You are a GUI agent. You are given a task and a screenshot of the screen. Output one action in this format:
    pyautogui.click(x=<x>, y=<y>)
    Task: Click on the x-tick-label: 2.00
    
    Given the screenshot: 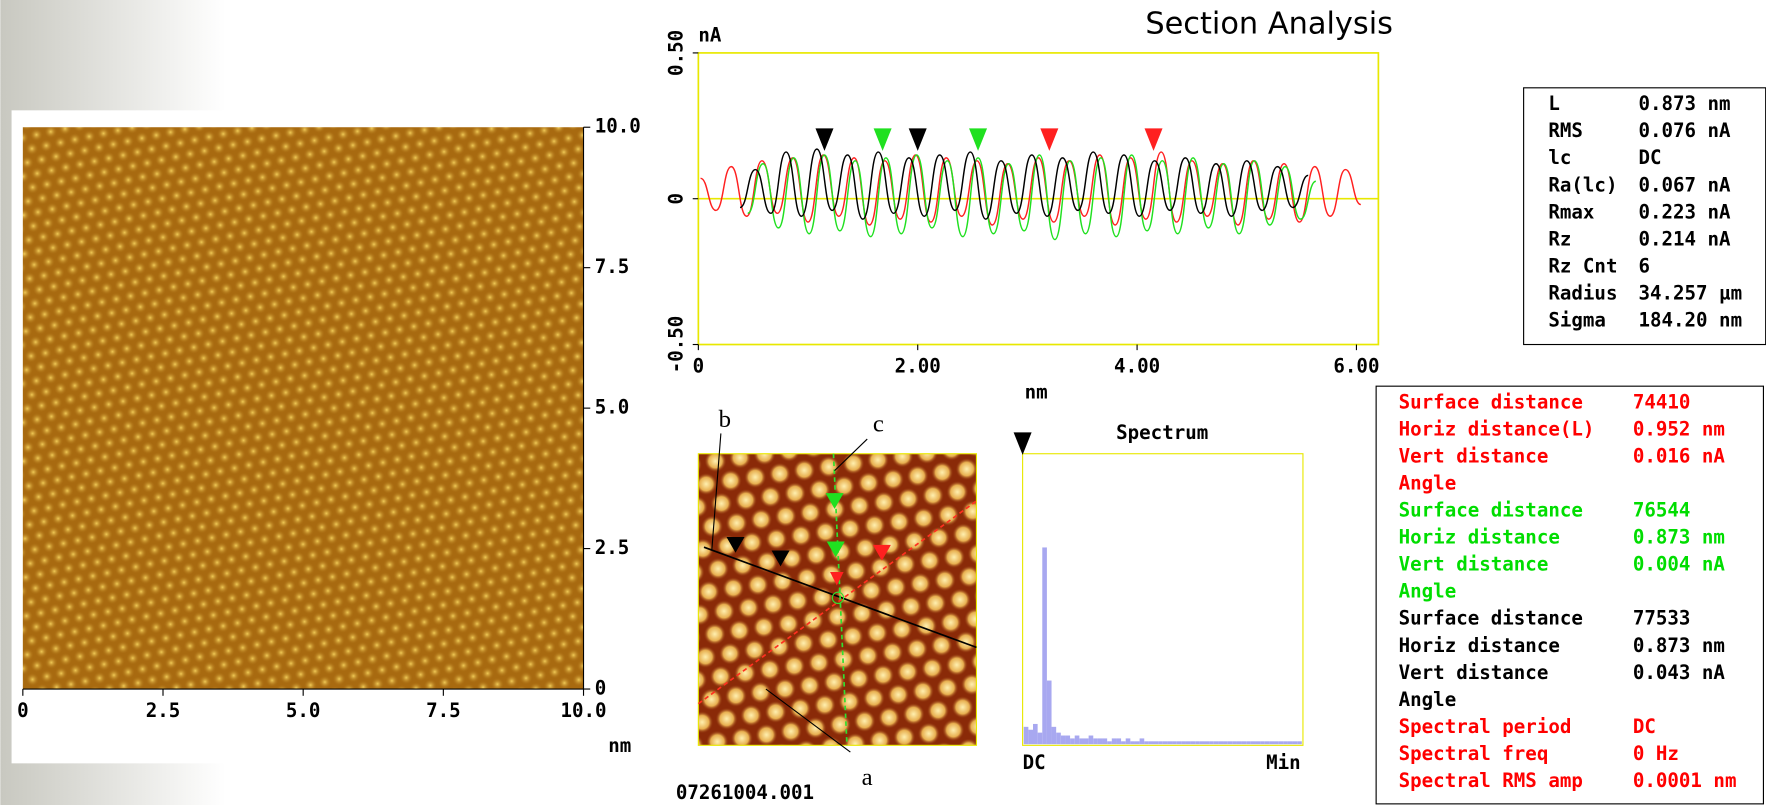 What is the action you would take?
    pyautogui.click(x=918, y=366)
    